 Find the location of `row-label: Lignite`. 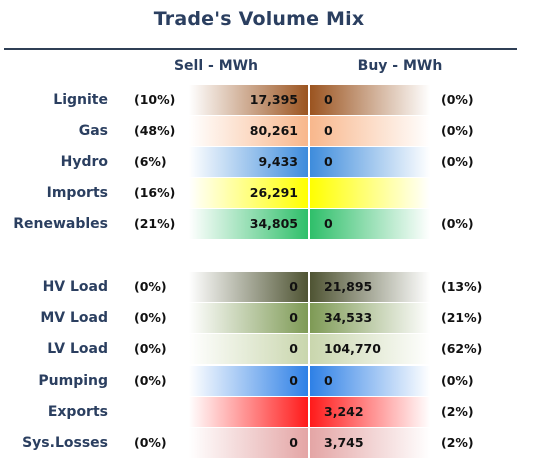

row-label: Lignite is located at coordinates (80, 100).